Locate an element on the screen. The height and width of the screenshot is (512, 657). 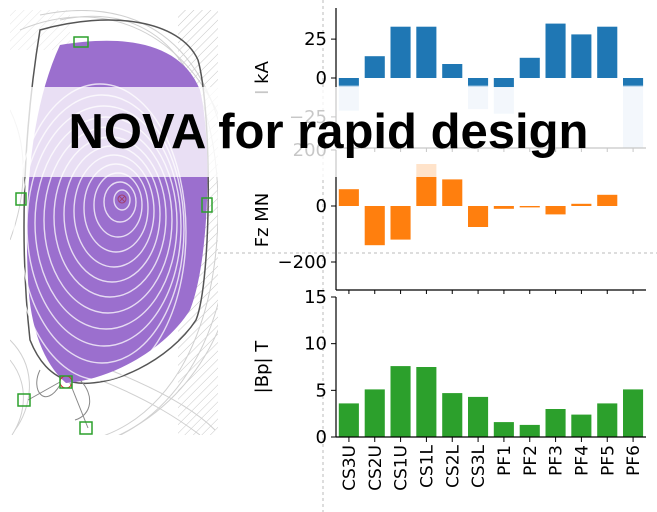
y-axis-label: Fz MN is located at coordinates (262, 220).